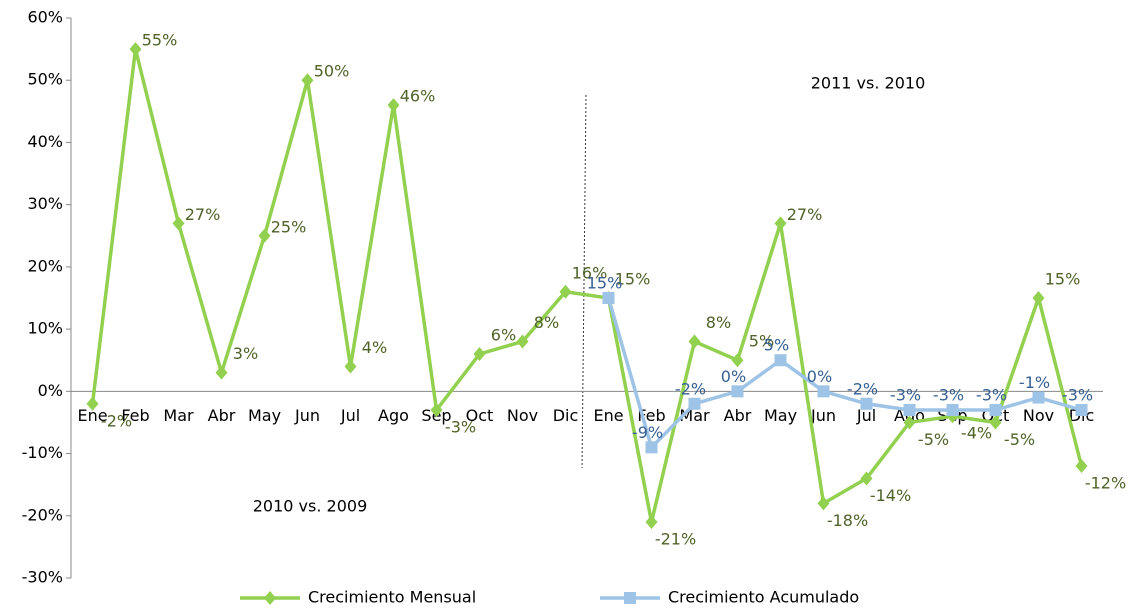 This screenshot has height=615, width=1128. I want to click on y-tick-label: -20%, so click(42, 514).